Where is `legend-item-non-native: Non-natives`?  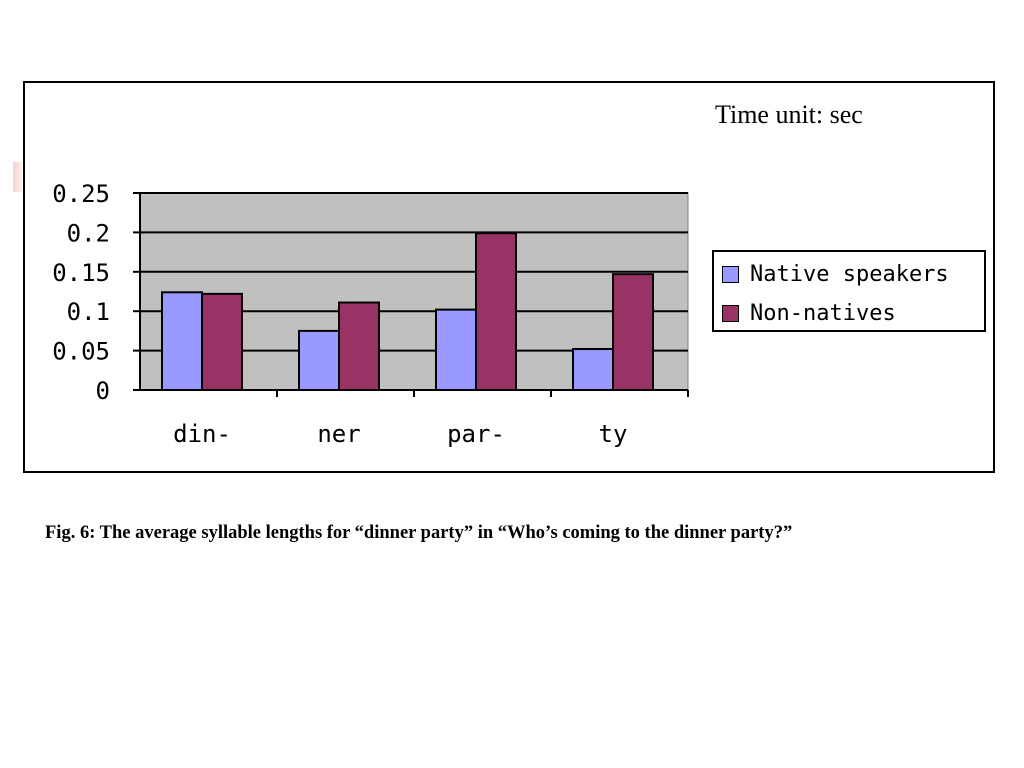
legend-item-non-native: Non-natives is located at coordinates (809, 313).